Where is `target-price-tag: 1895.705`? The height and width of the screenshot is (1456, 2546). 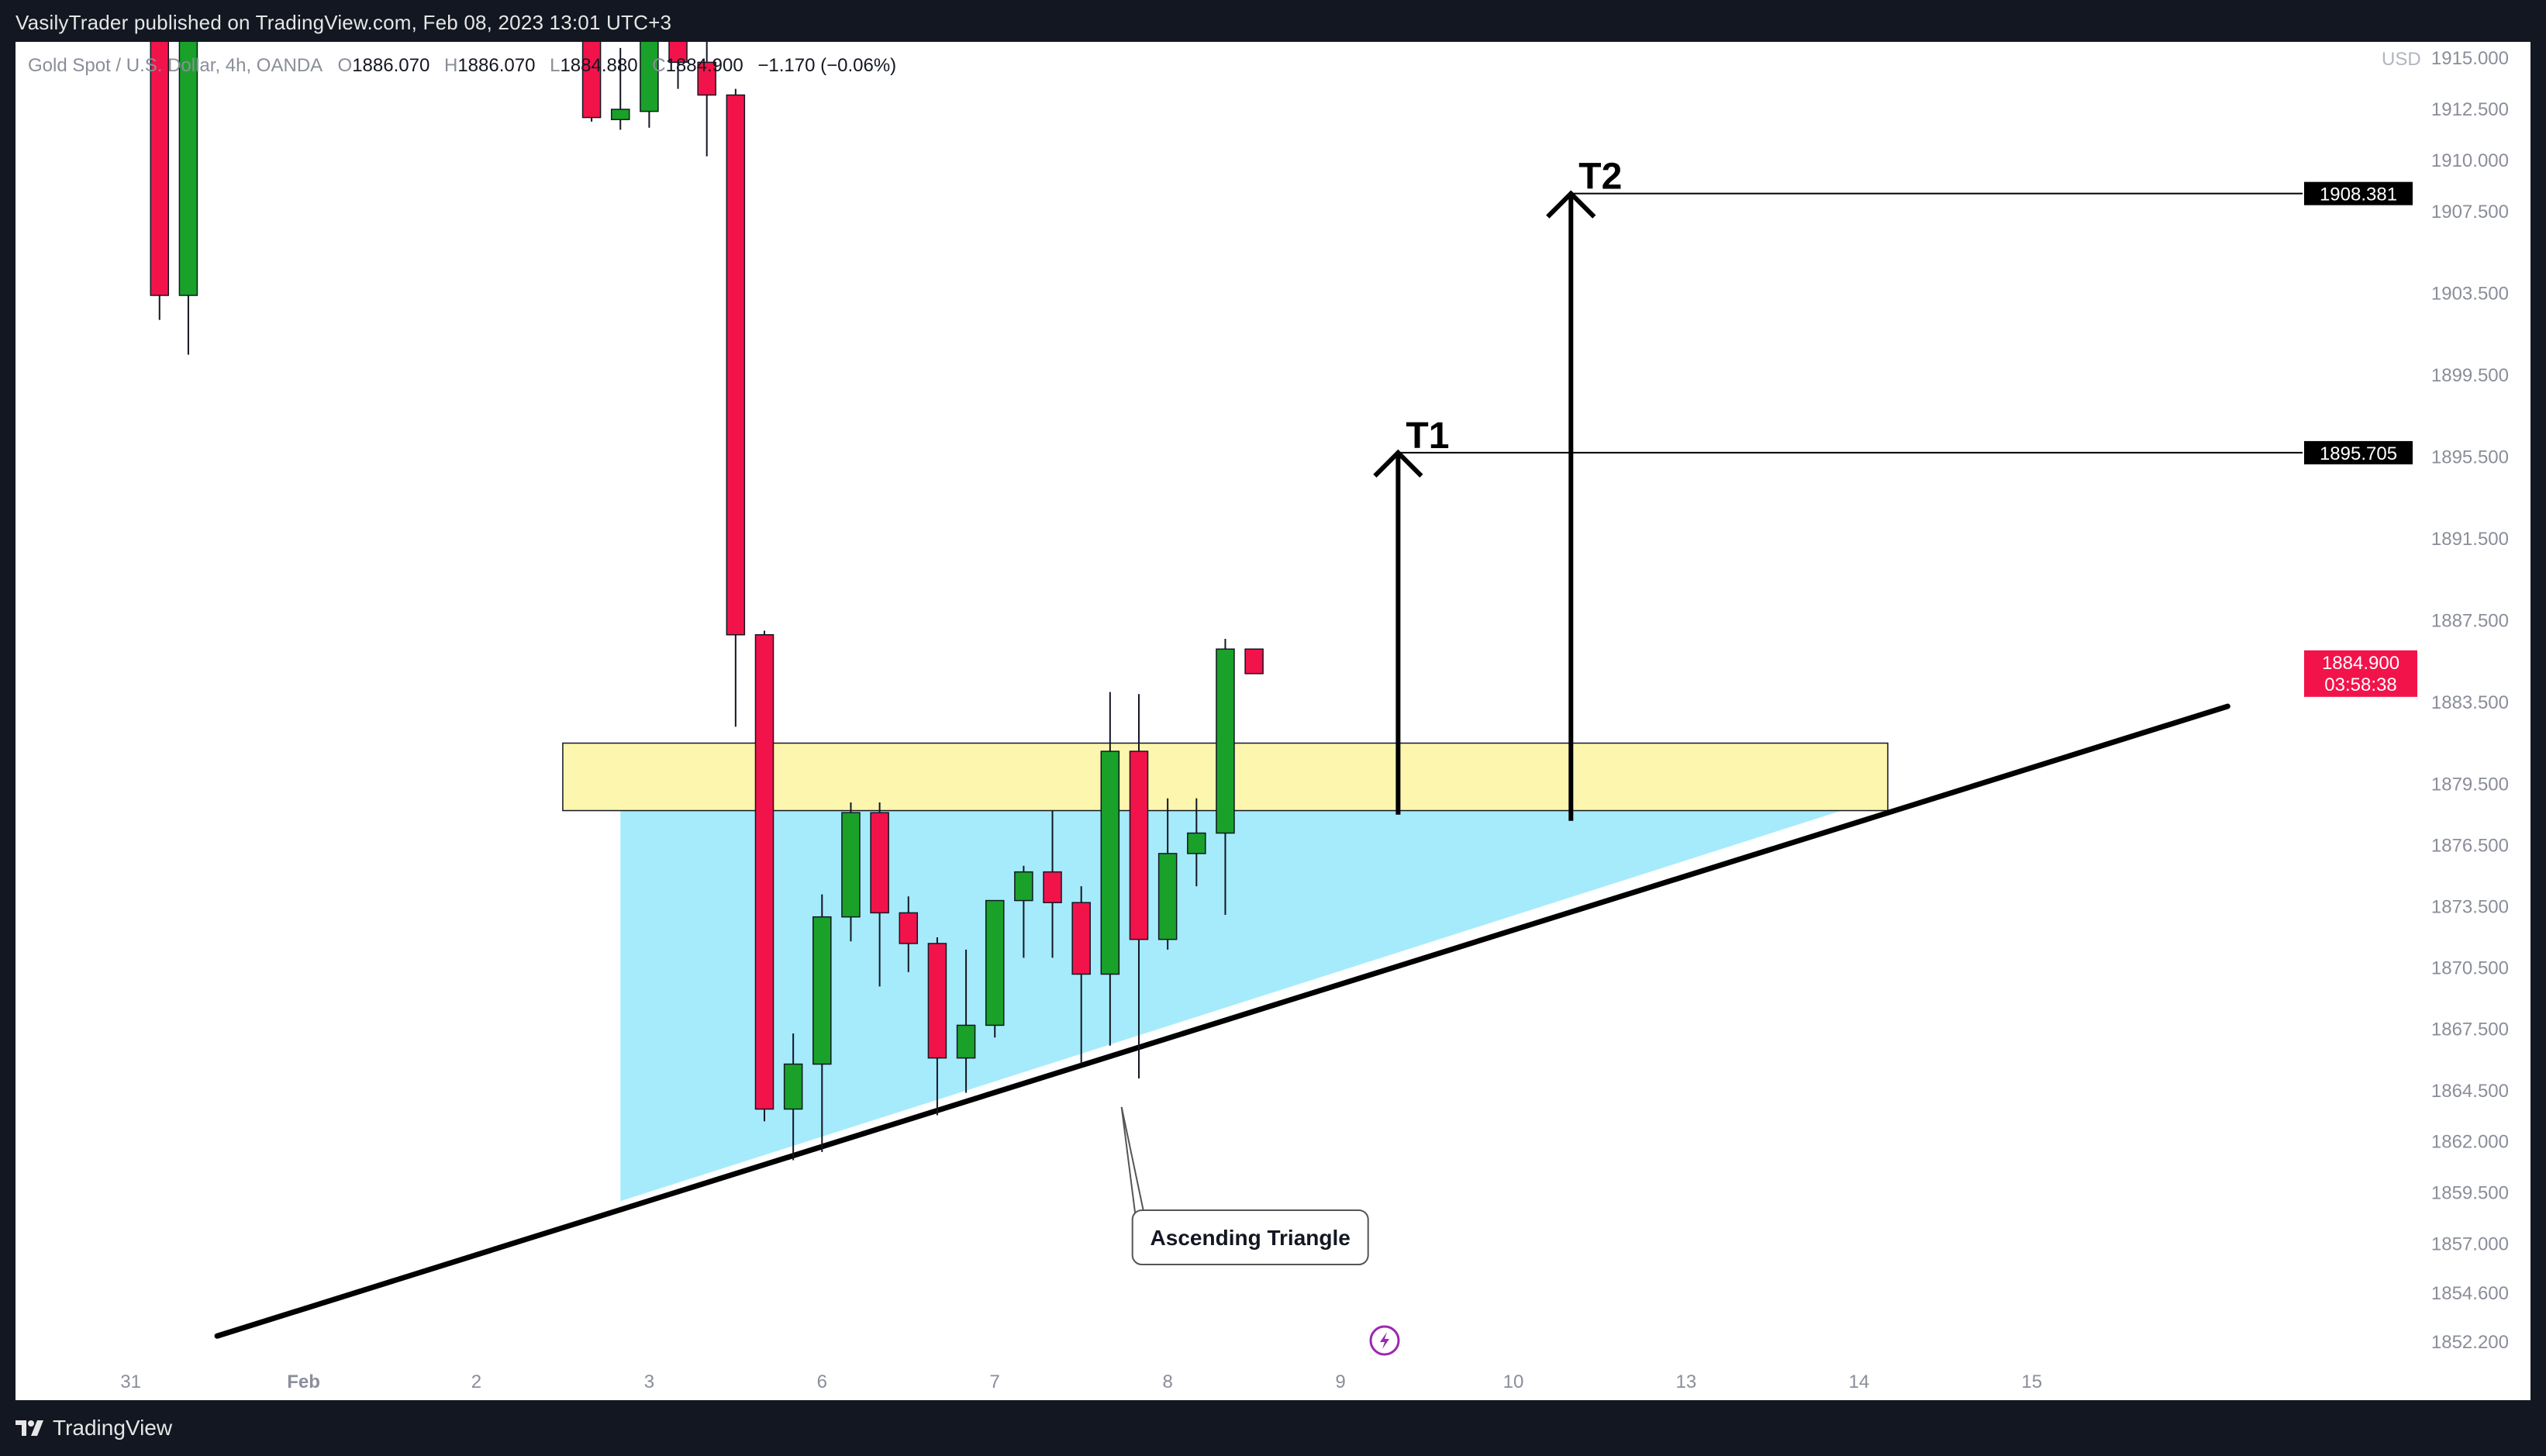 target-price-tag: 1895.705 is located at coordinates (2358, 452).